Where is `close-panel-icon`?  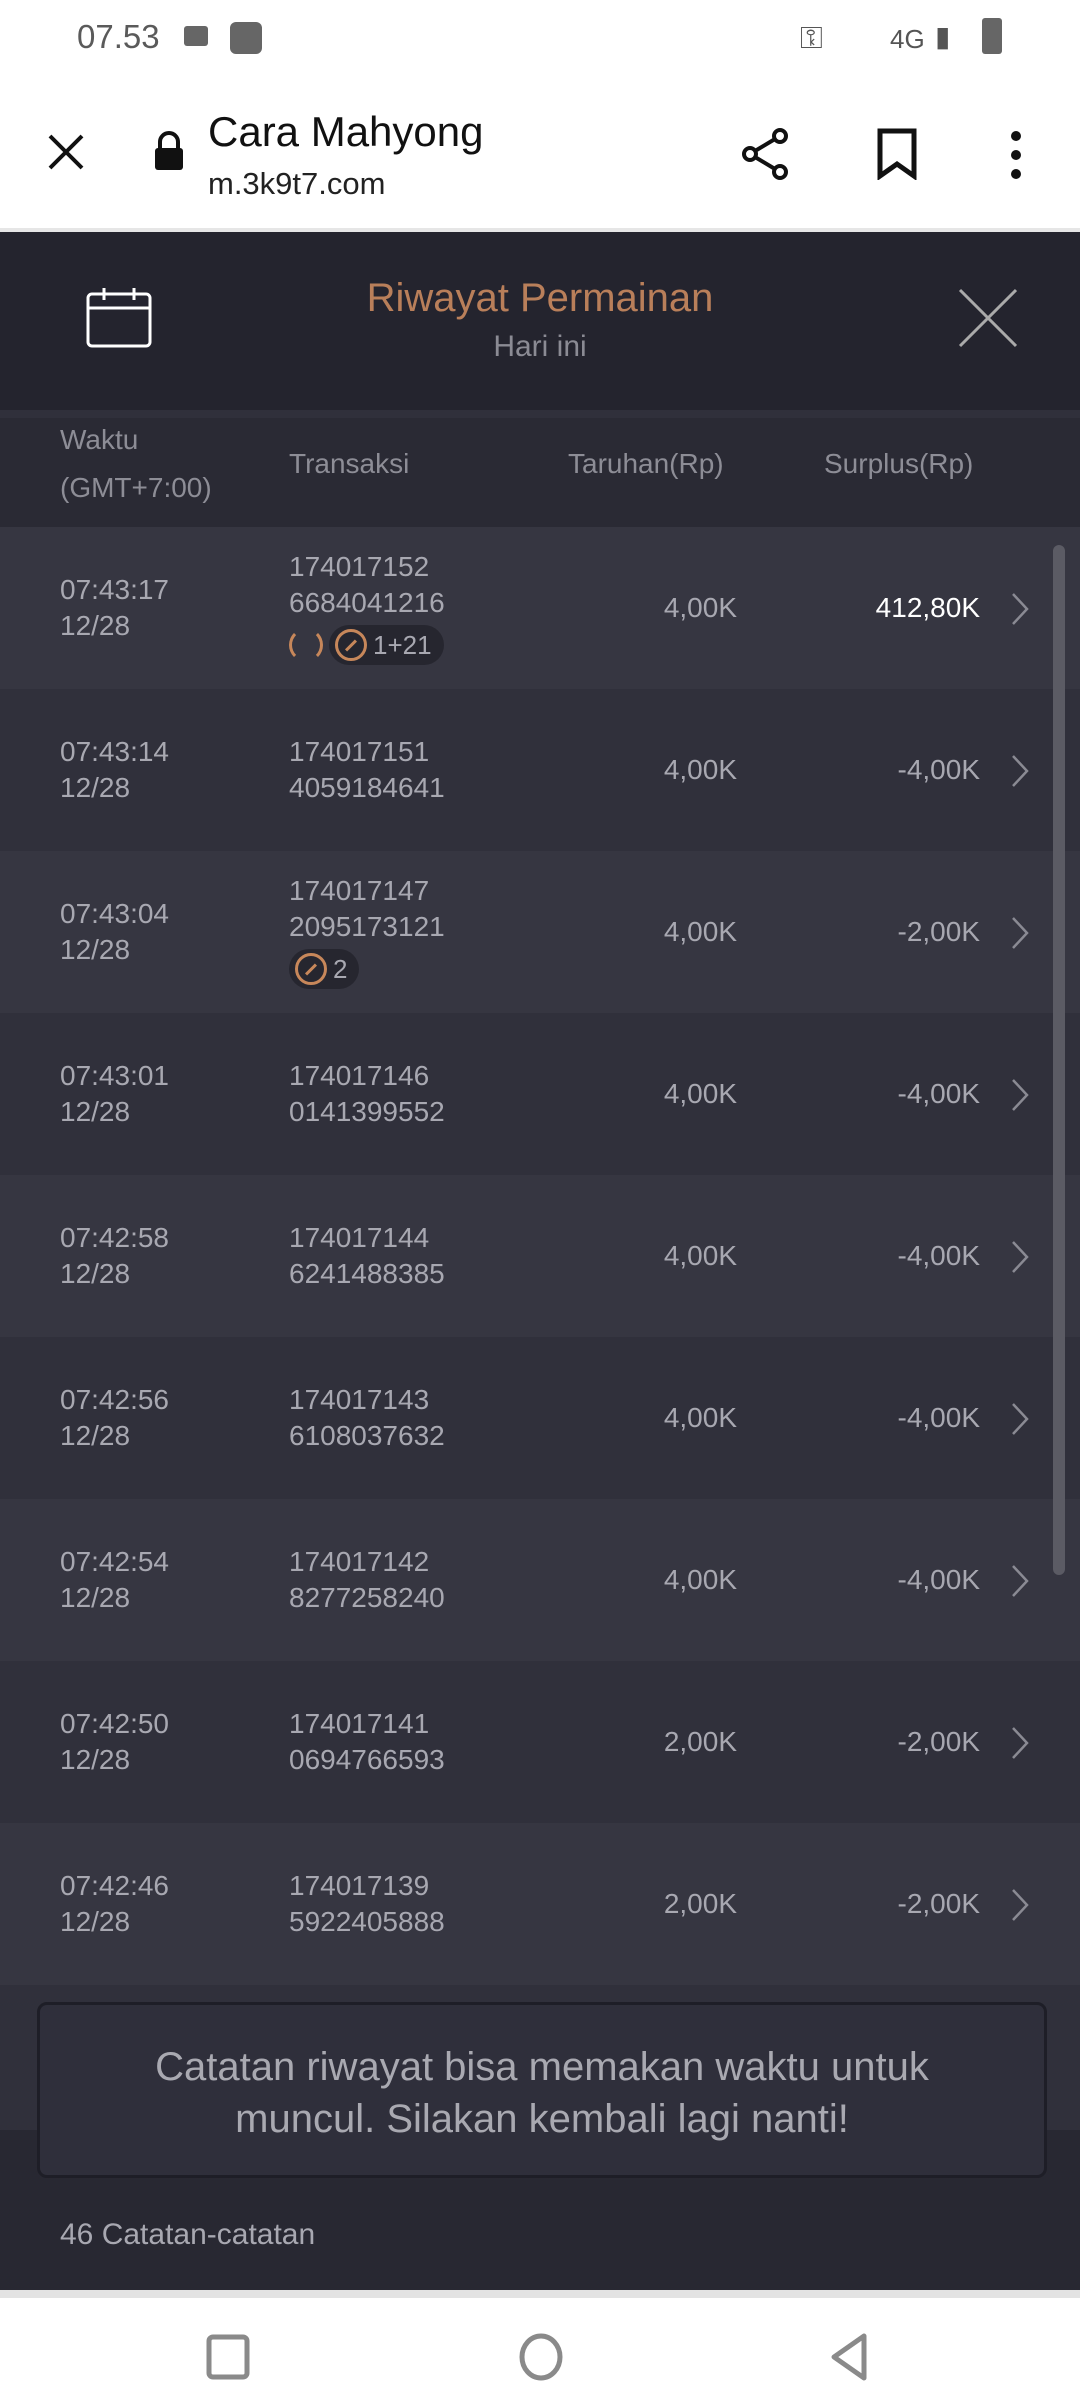
close-panel-icon is located at coordinates (988, 318).